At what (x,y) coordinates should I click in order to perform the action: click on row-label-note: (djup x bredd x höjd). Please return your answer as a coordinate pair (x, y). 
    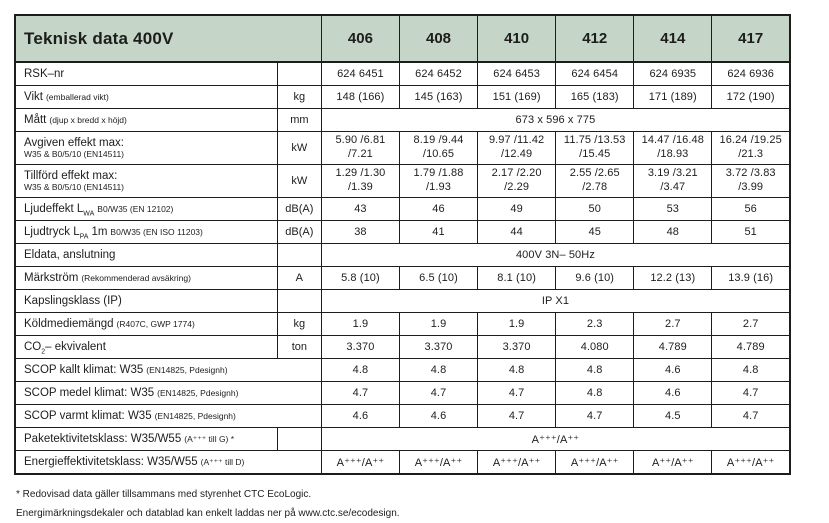
    Looking at the image, I should click on (88, 120).